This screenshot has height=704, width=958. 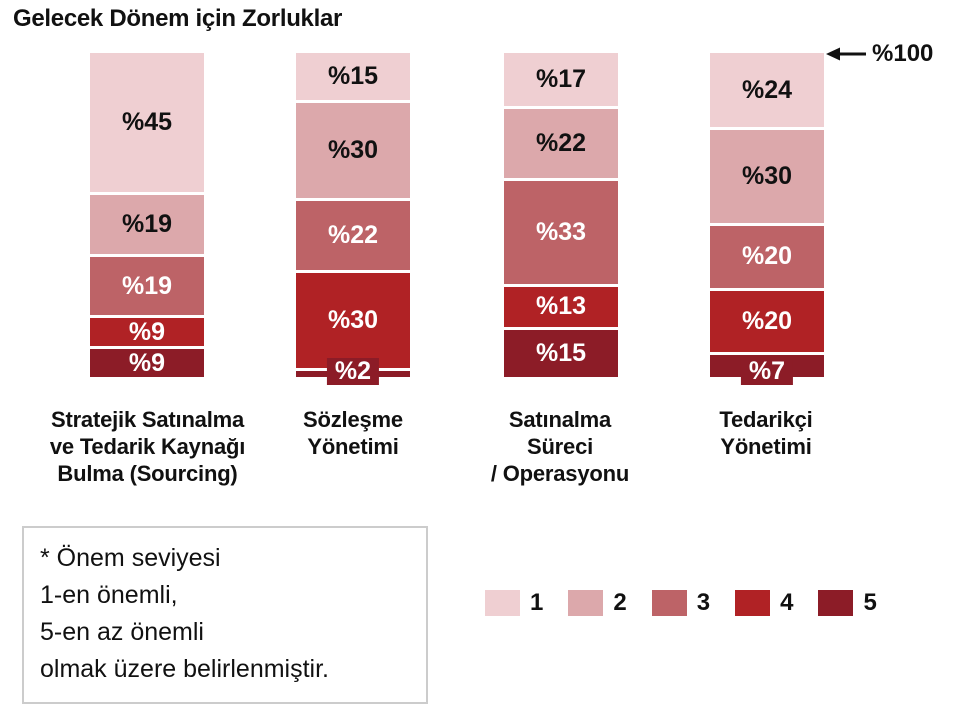 What do you see at coordinates (787, 602) in the screenshot?
I see `legend-label: 4` at bounding box center [787, 602].